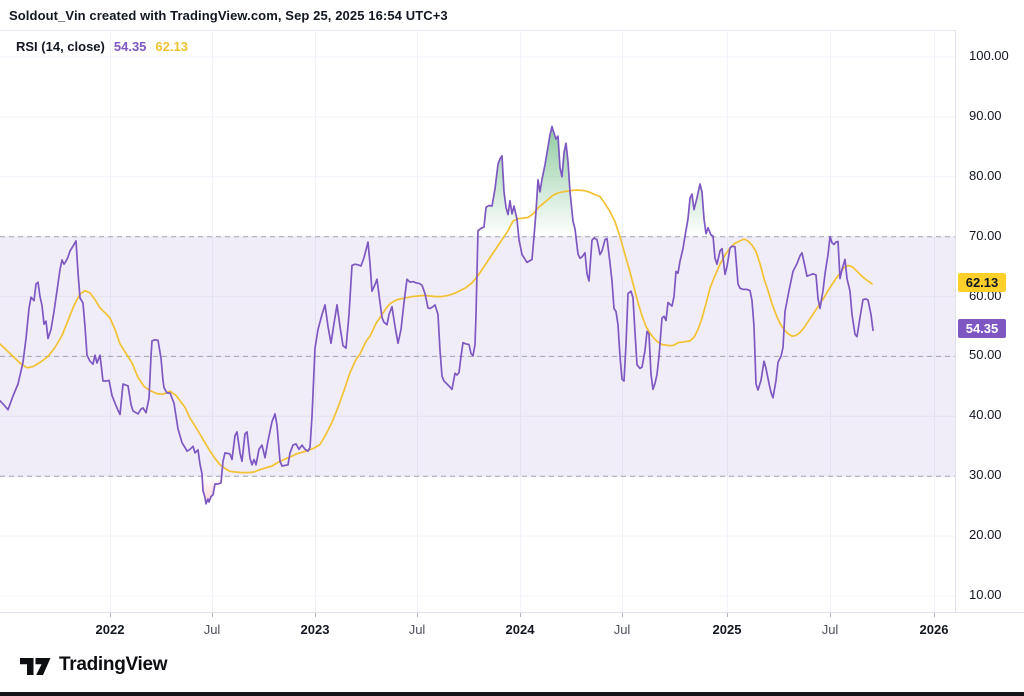 The width and height of the screenshot is (1024, 696). I want to click on y-axis-label: 100.00, so click(989, 55).